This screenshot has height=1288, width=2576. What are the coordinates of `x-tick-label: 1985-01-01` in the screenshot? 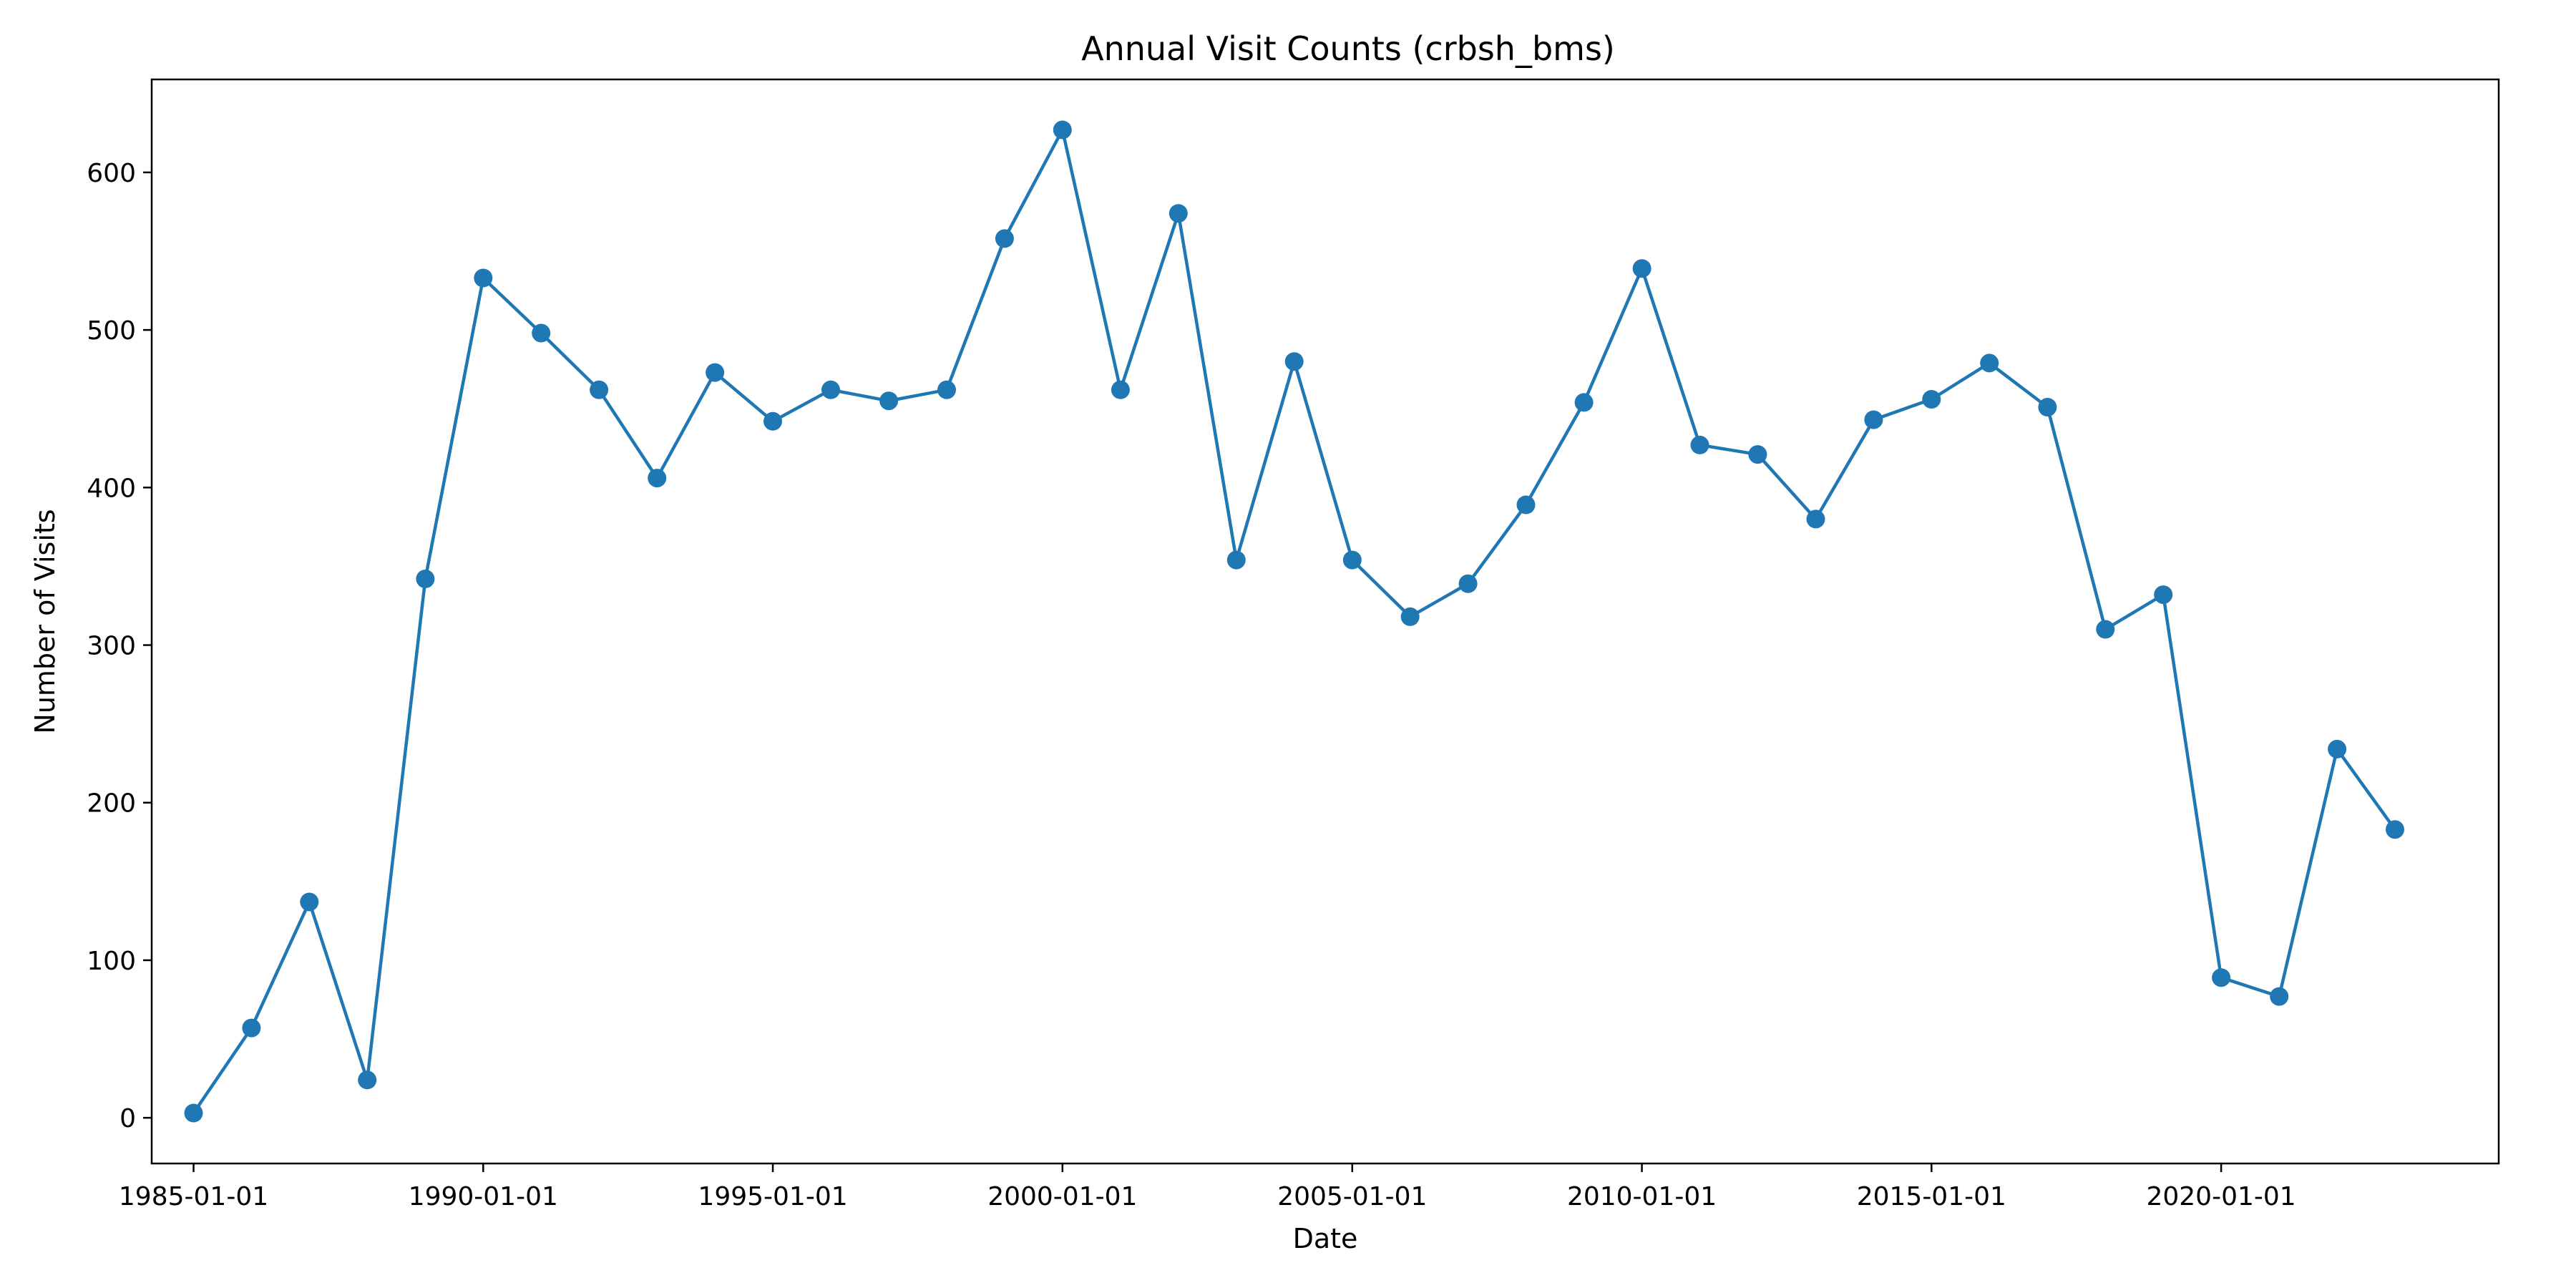 It's located at (193, 1196).